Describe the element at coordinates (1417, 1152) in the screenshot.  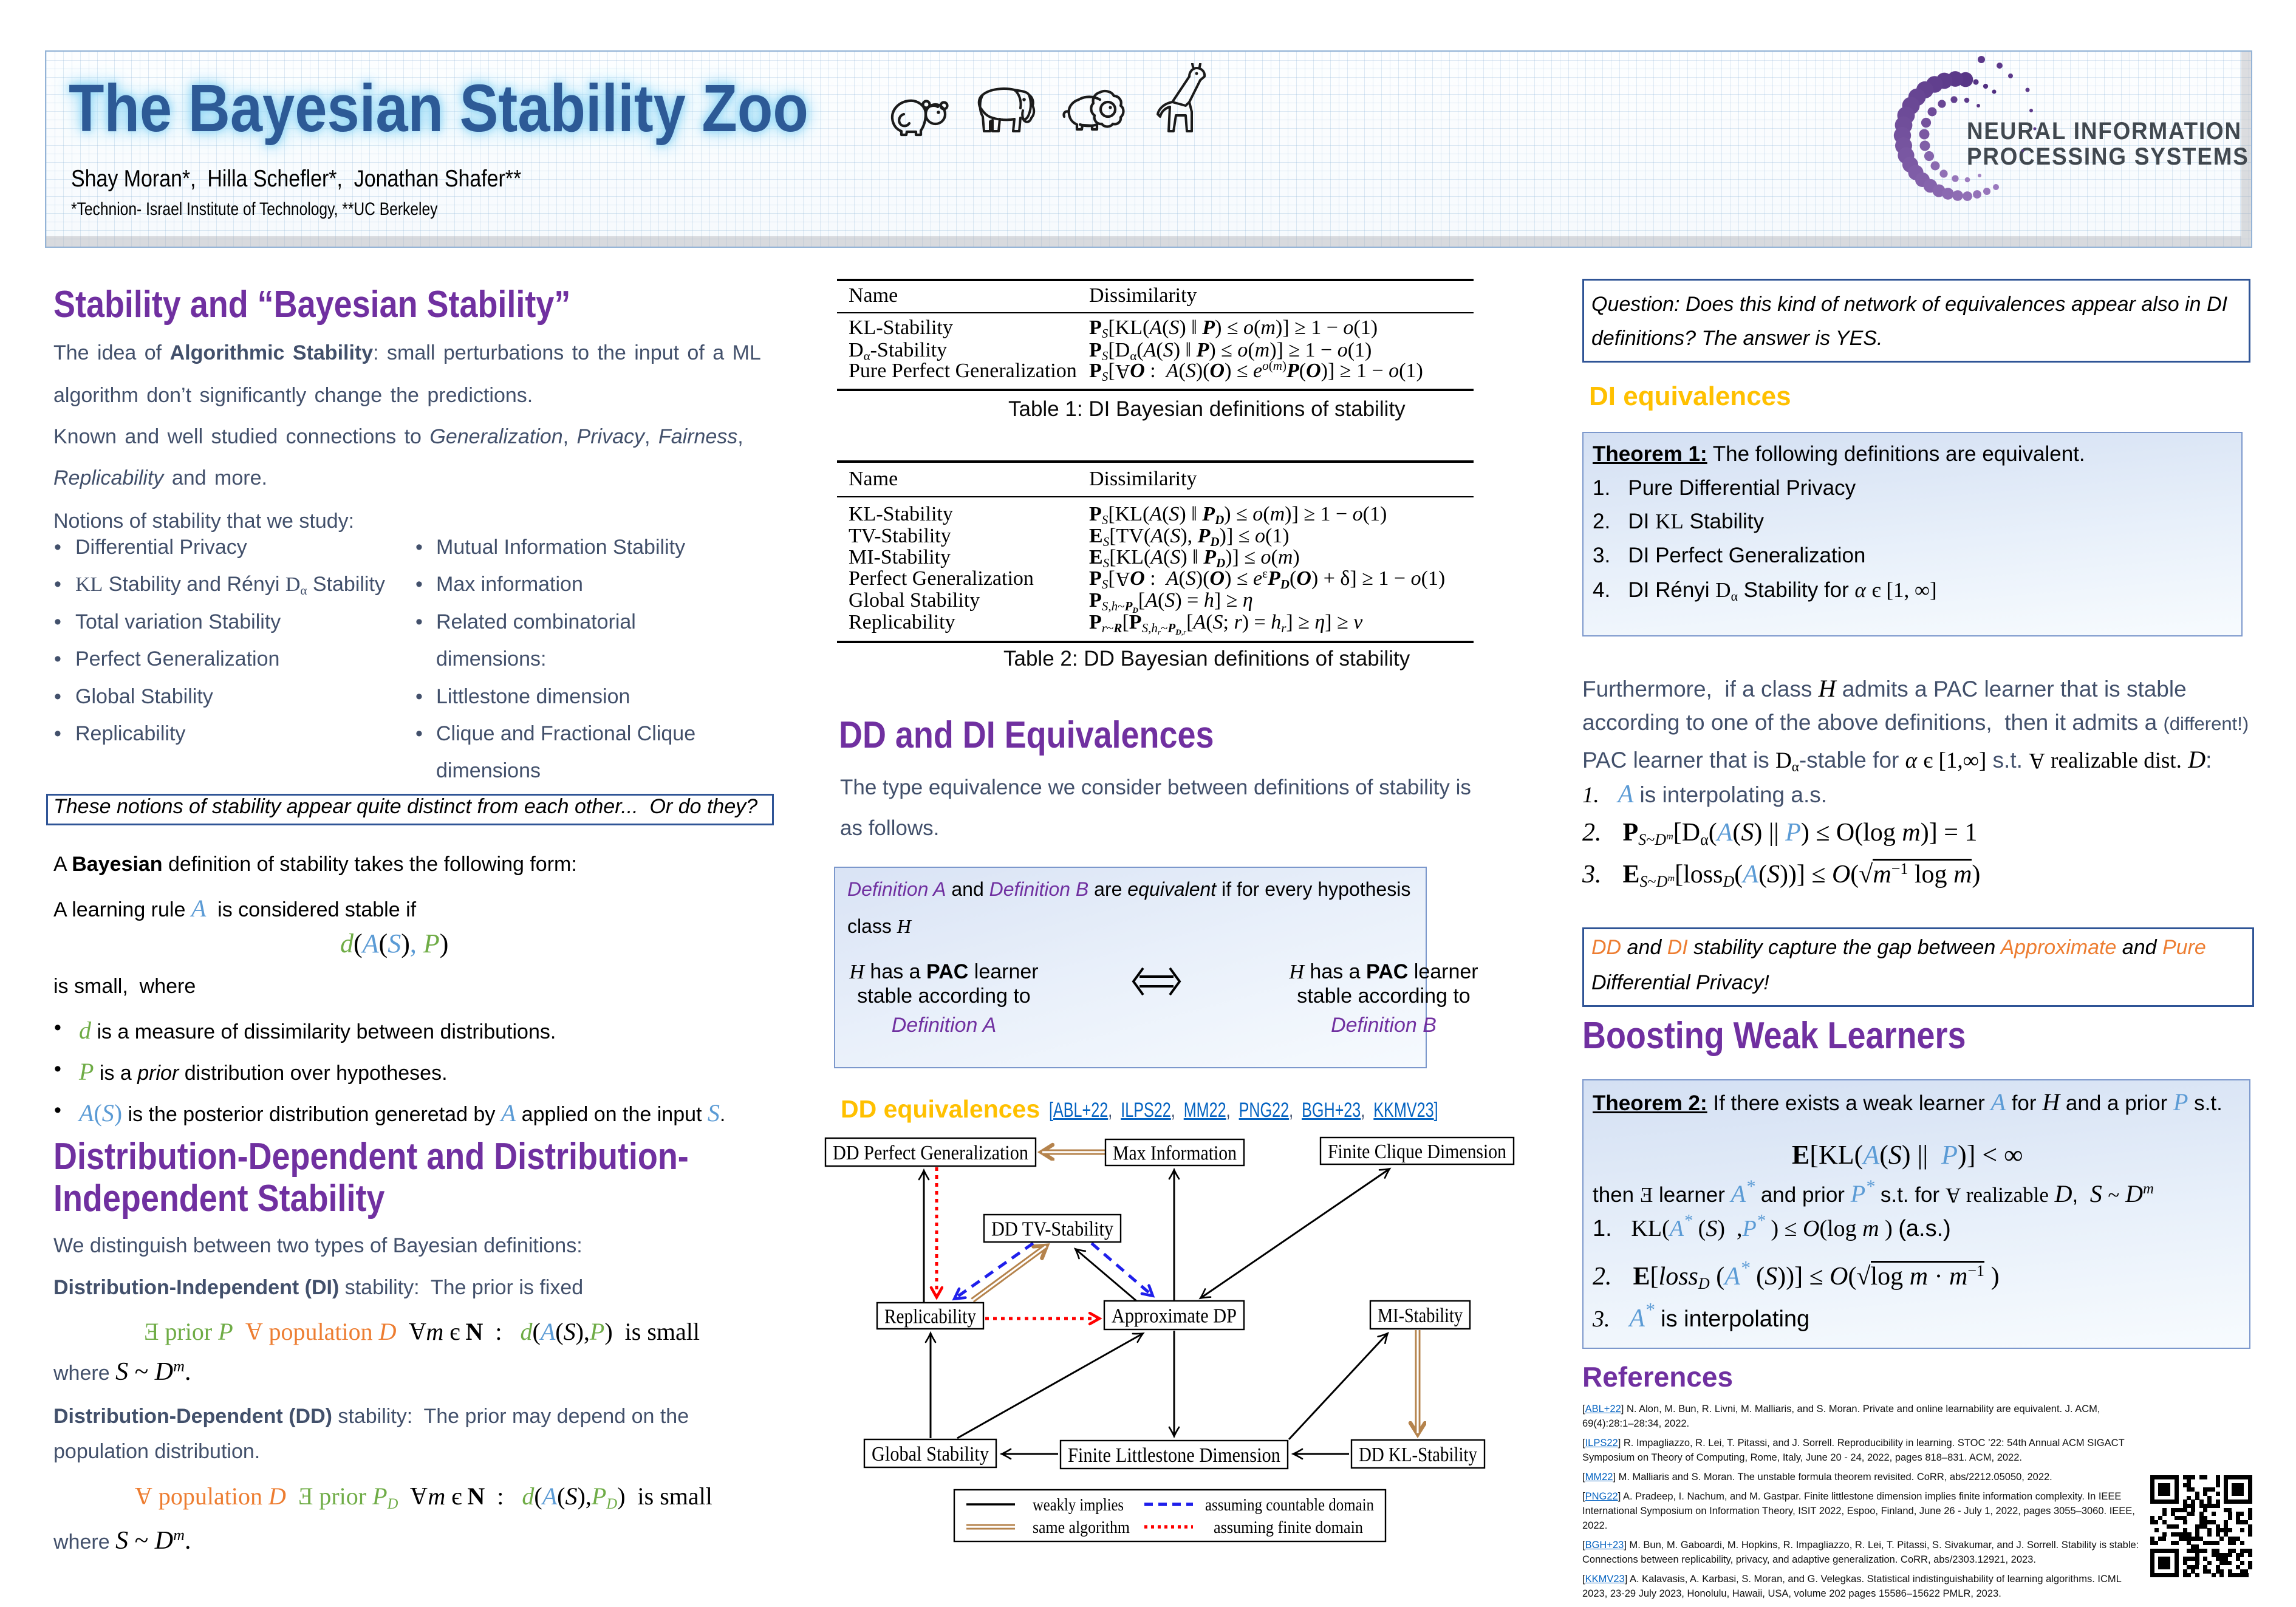
I see `svg-text: Finite Clique Dimension` at that location.